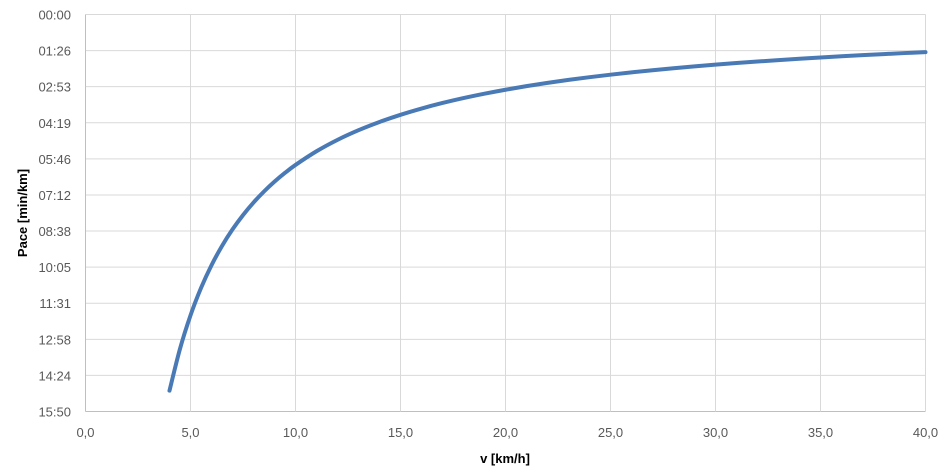 The width and height of the screenshot is (946, 475). Describe the element at coordinates (55, 303) in the screenshot. I see `y-tick-label: 11:31` at that location.